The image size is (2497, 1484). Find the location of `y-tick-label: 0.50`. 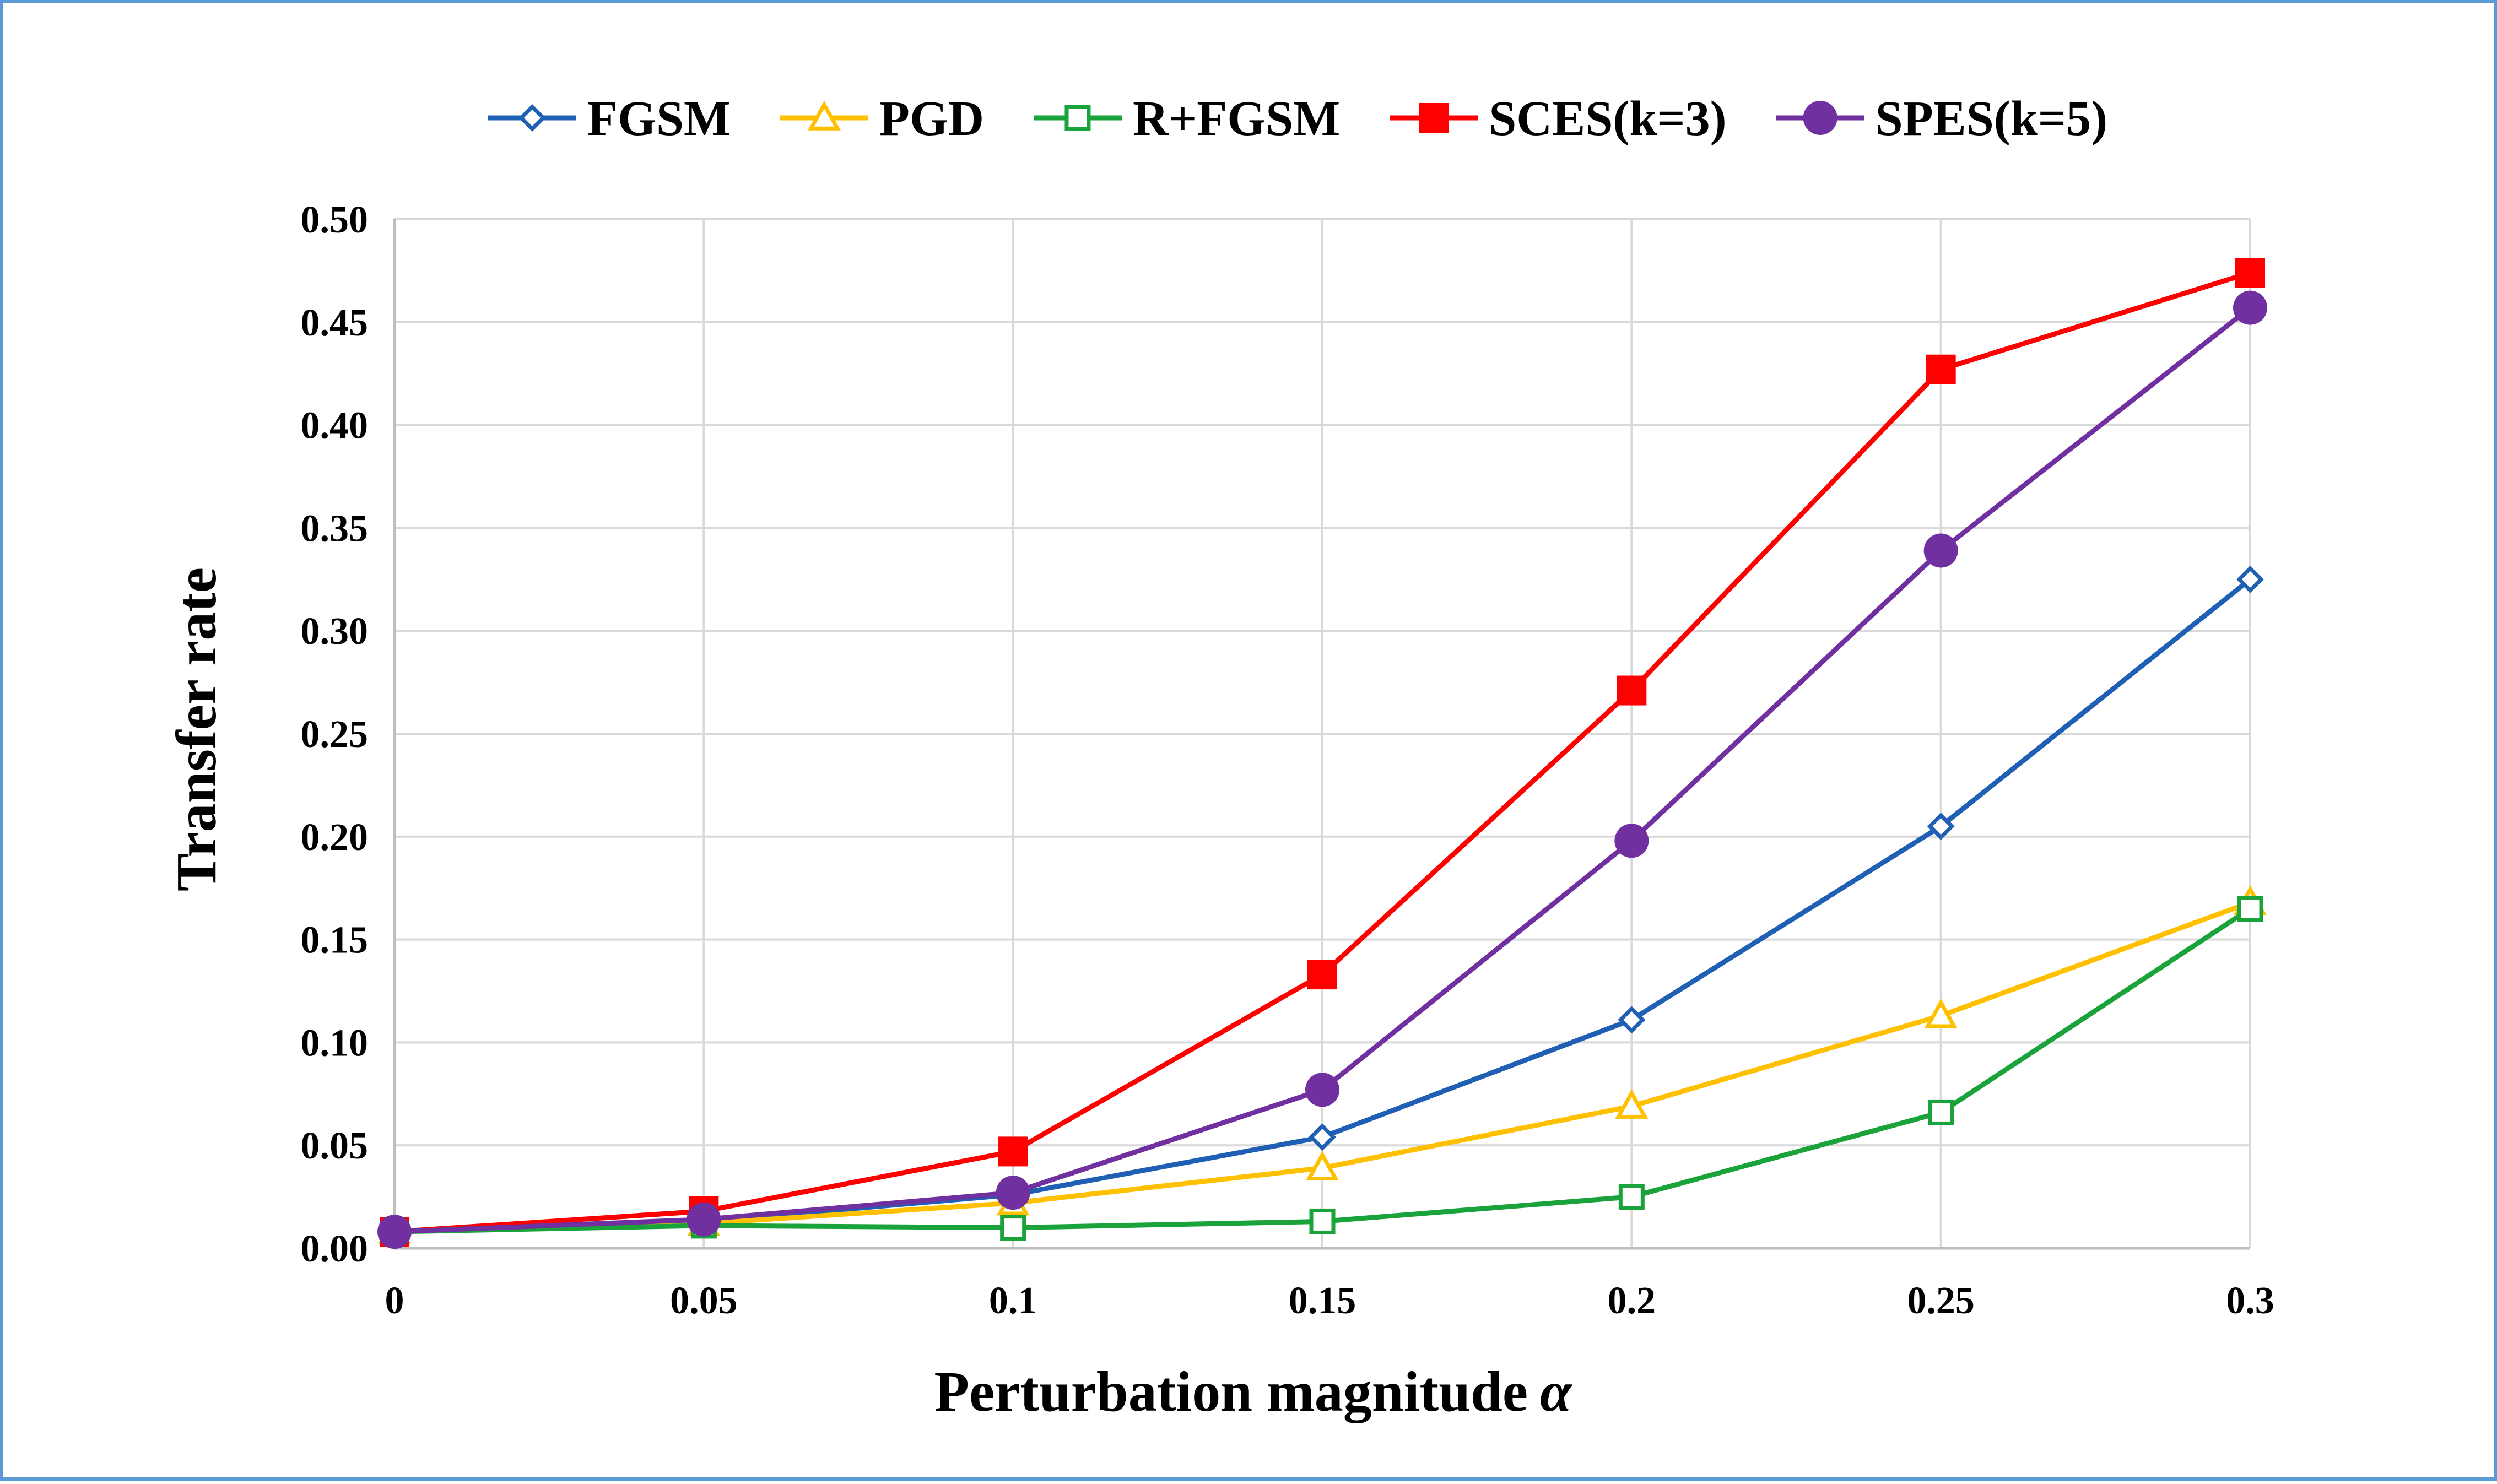

y-tick-label: 0.50 is located at coordinates (335, 220).